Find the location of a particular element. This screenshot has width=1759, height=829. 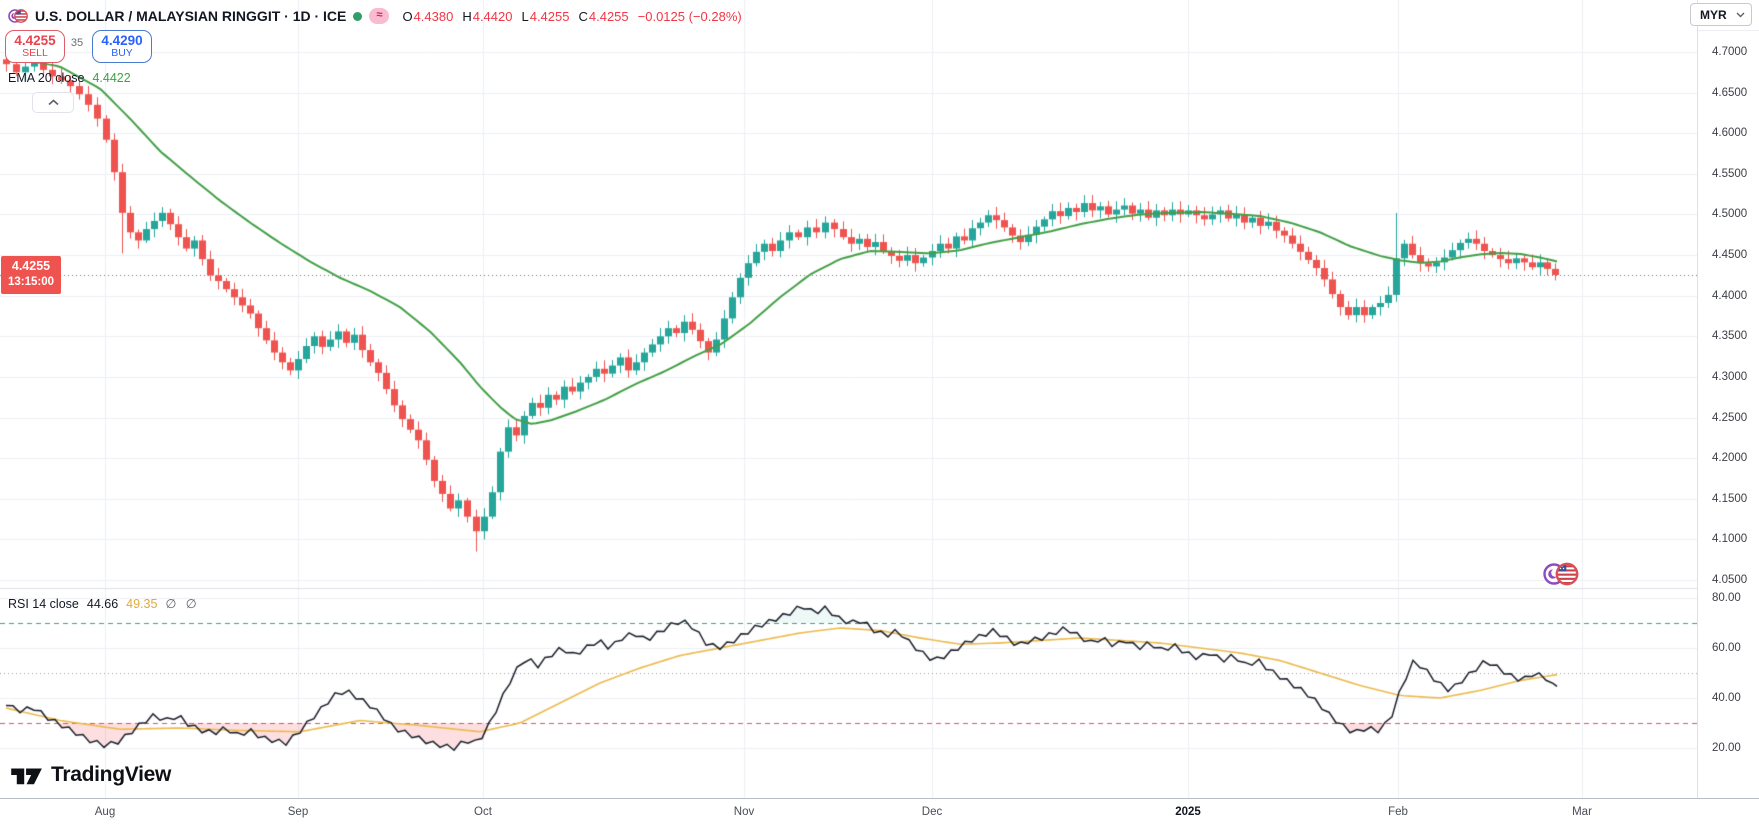

sell-price: 4.4255 is located at coordinates (35, 40).